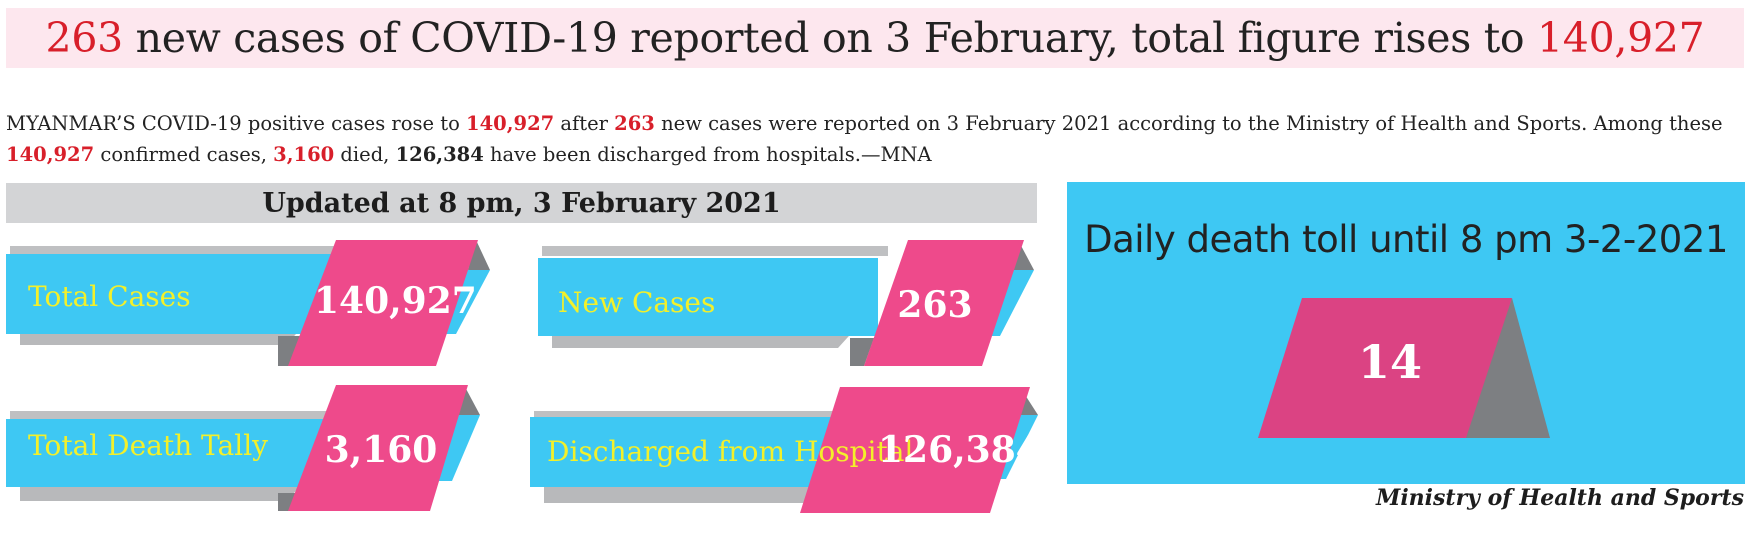  I want to click on stat-total-cases-graphic, so click(248, 303).